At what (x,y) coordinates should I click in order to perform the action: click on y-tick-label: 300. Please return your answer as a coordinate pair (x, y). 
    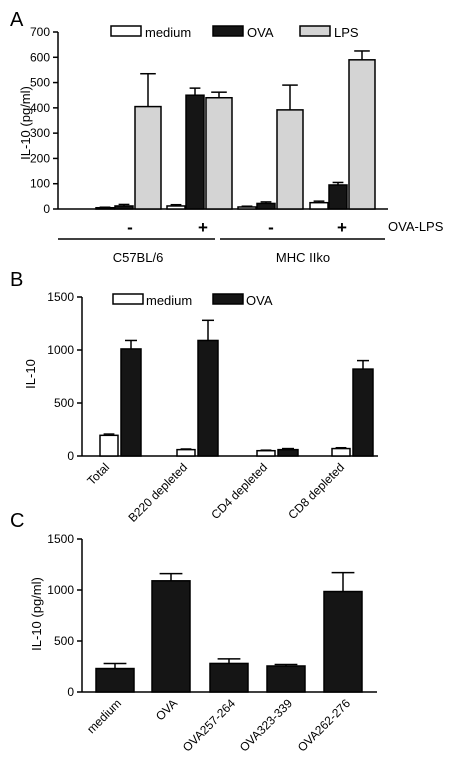
    Looking at the image, I should click on (40, 133).